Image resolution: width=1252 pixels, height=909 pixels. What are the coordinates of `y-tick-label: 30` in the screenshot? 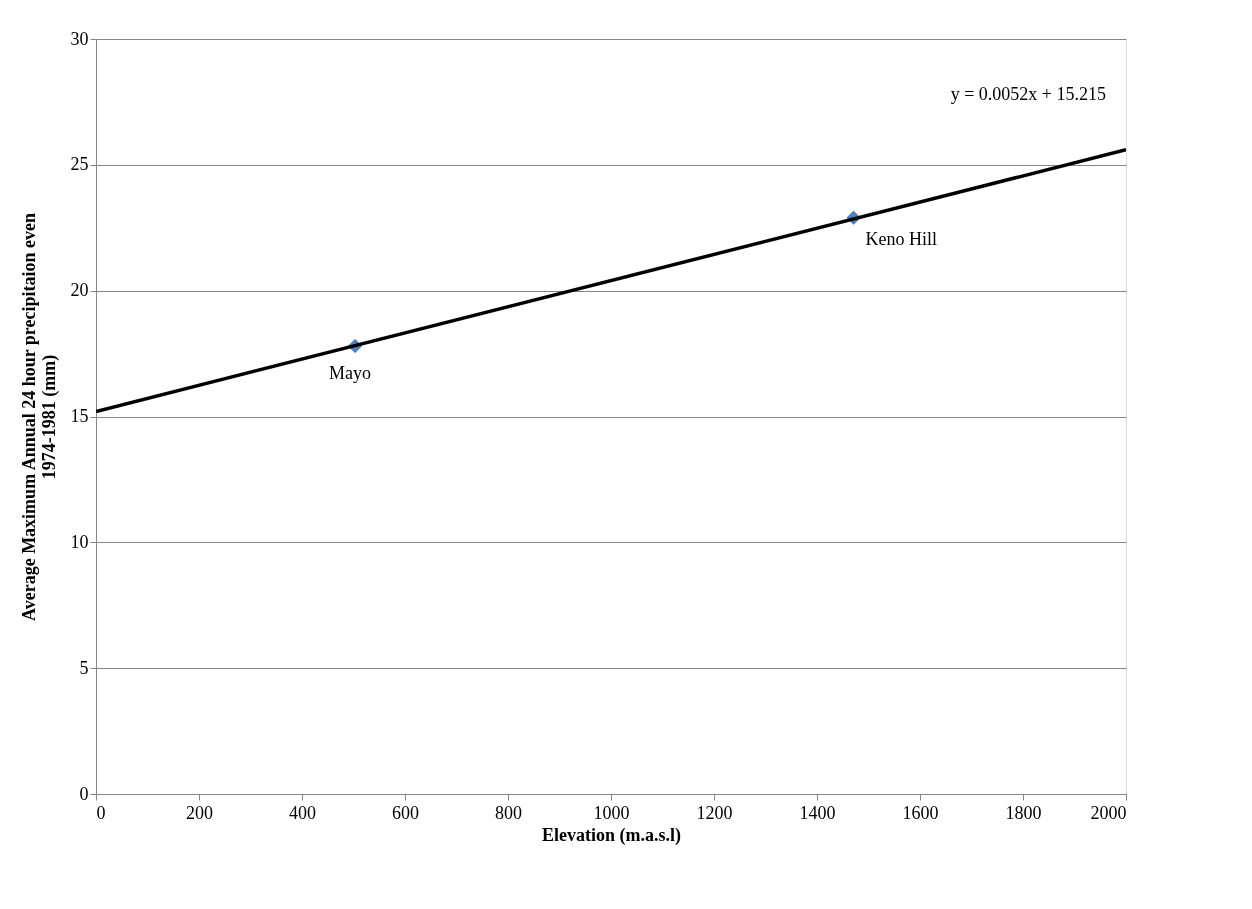 It's located at (79, 38).